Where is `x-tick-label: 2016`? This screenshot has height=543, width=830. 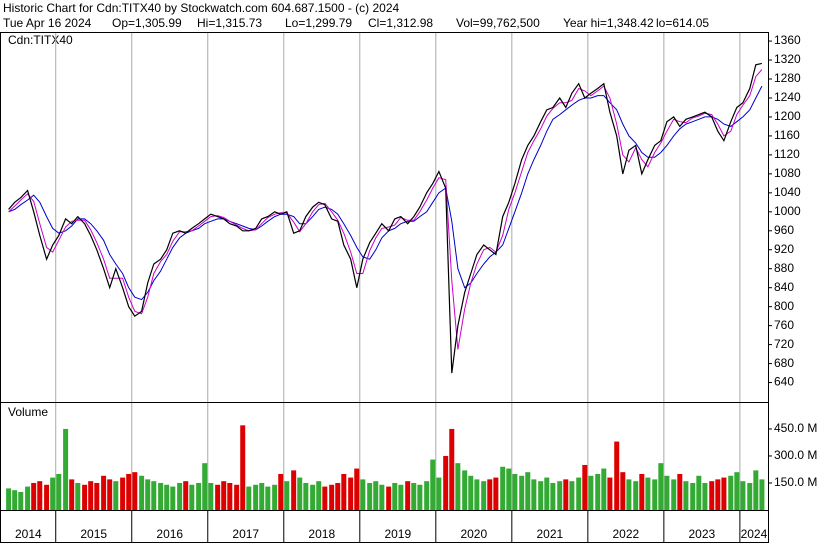
x-tick-label: 2016 is located at coordinates (169, 534).